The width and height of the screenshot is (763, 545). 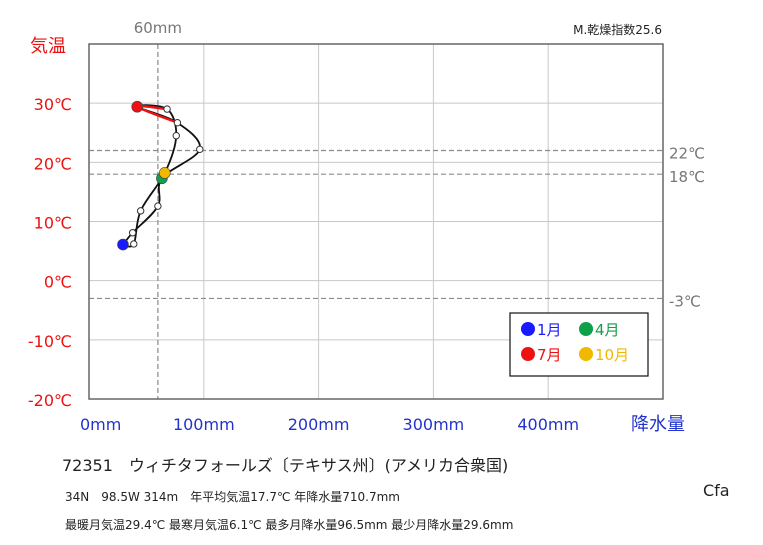 What do you see at coordinates (53, 223) in the screenshot?
I see `y-tick-label: 10℃` at bounding box center [53, 223].